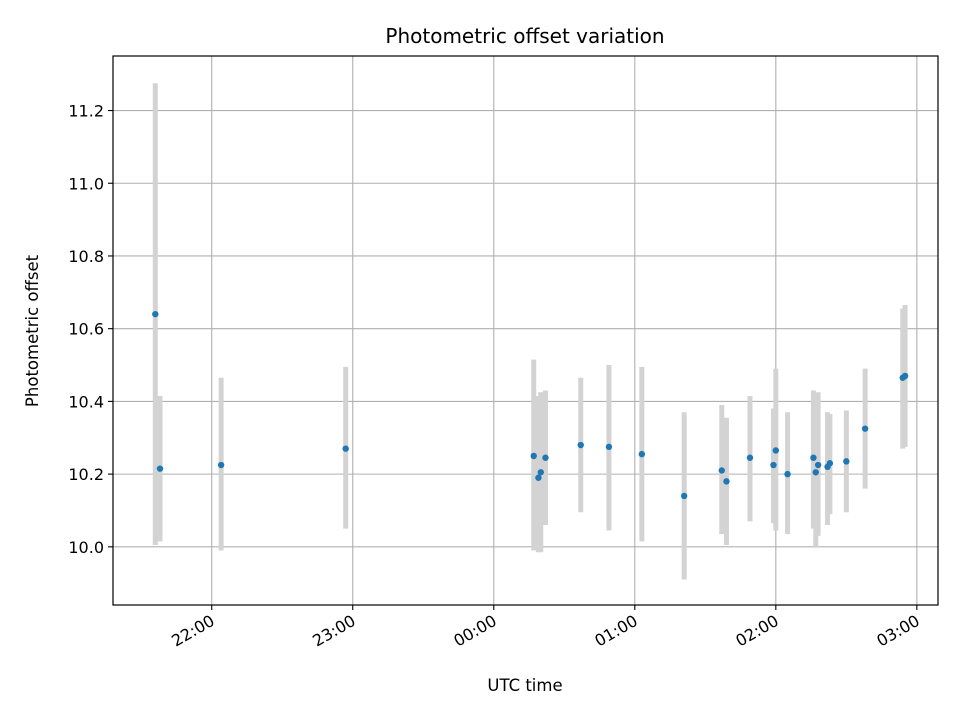  I want to click on y-axis: 10.0 10.2 10.4 10.6 10.8 11.0 11.2, so click(90, 329).